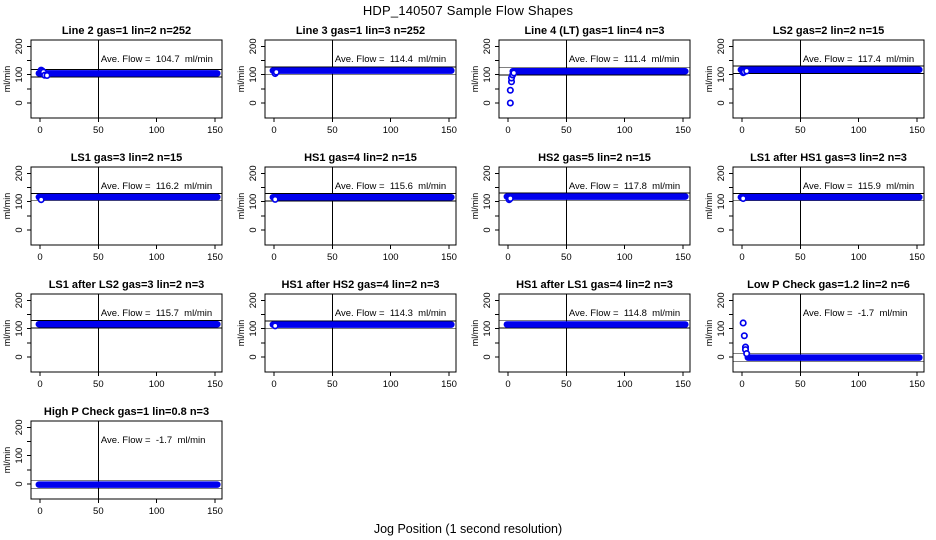 This screenshot has height=540, width=936. What do you see at coordinates (156, 186) in the screenshot?
I see `ave-flow-annotation: Ave. Flow = 116.2 ml/min` at bounding box center [156, 186].